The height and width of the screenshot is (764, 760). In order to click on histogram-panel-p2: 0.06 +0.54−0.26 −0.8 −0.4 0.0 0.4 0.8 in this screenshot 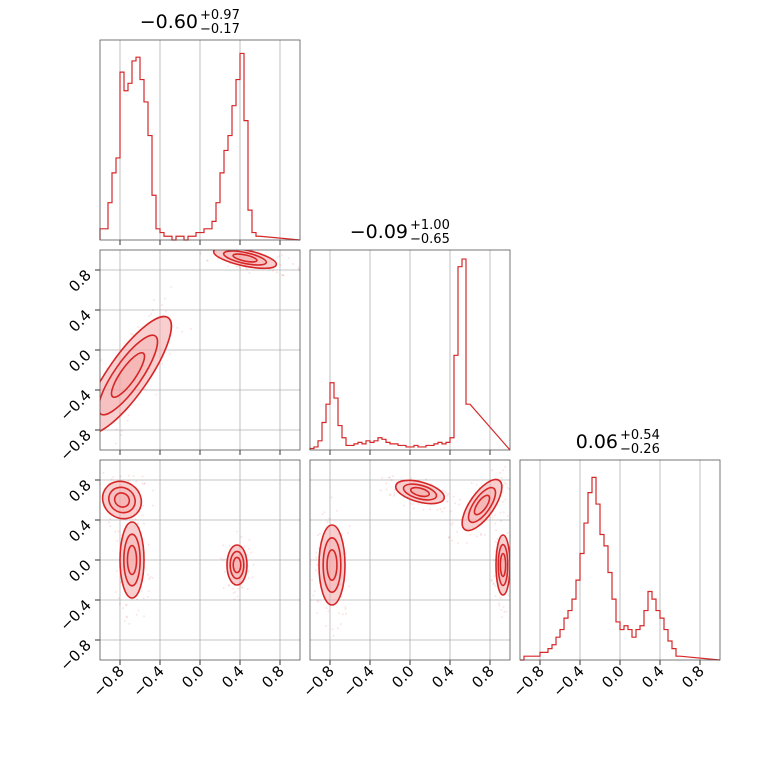, I will do `click(615, 564)`.